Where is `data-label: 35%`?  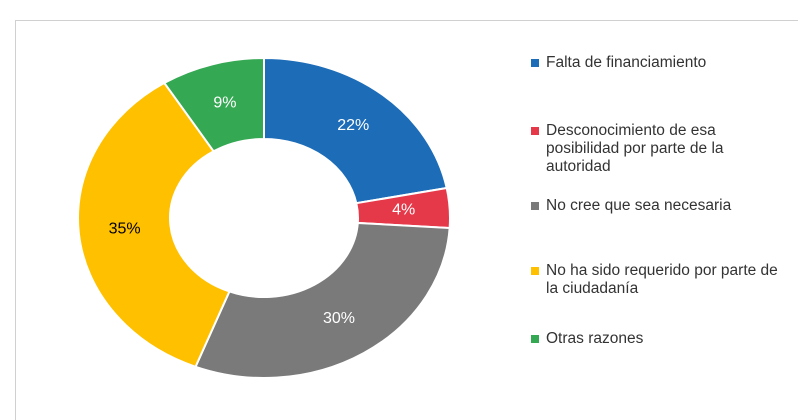 data-label: 35% is located at coordinates (125, 228).